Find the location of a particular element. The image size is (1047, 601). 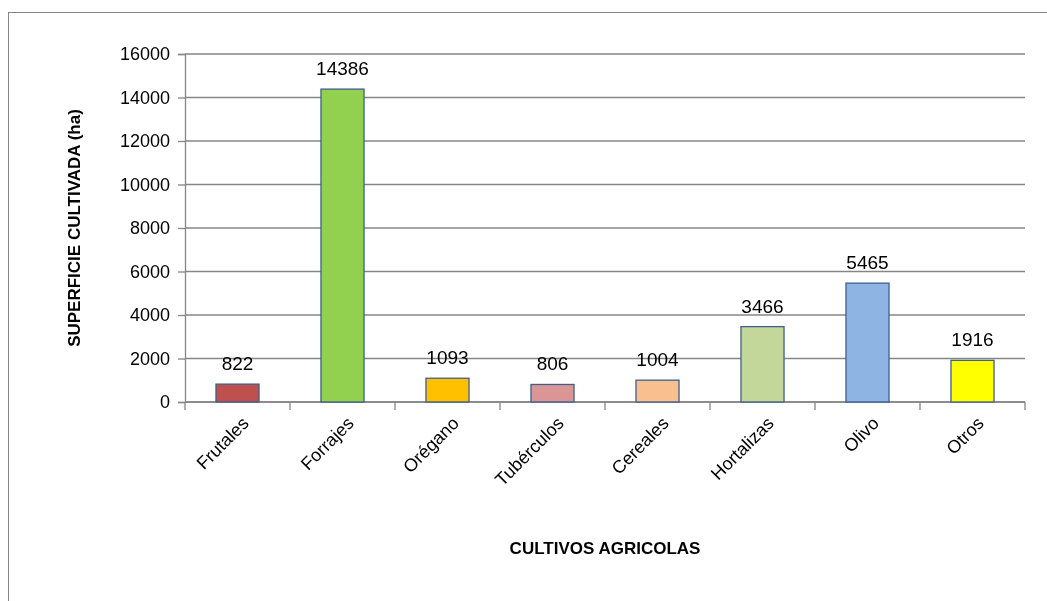

data-label: 3466 is located at coordinates (762, 306).